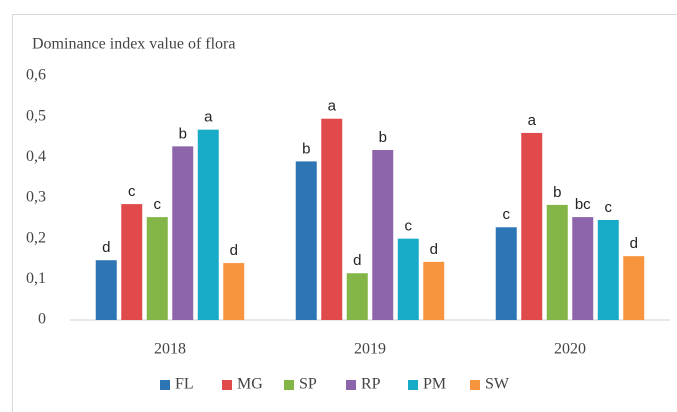  I want to click on y-tick-label: 0,5, so click(36, 115).